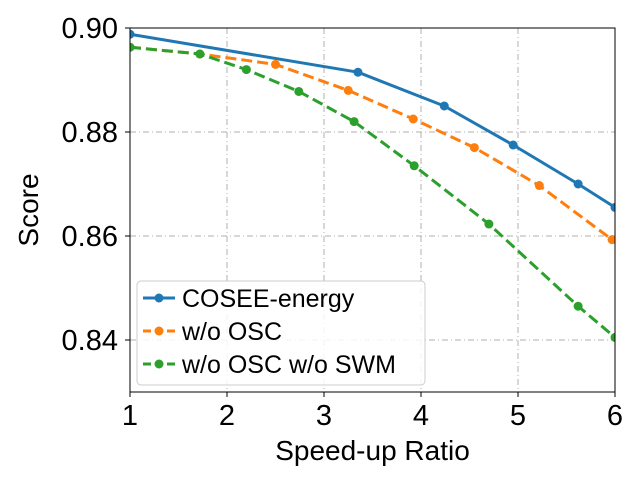 Image resolution: width=640 pixels, height=480 pixels. What do you see at coordinates (28, 209) in the screenshot?
I see `y-axis-title: Score` at bounding box center [28, 209].